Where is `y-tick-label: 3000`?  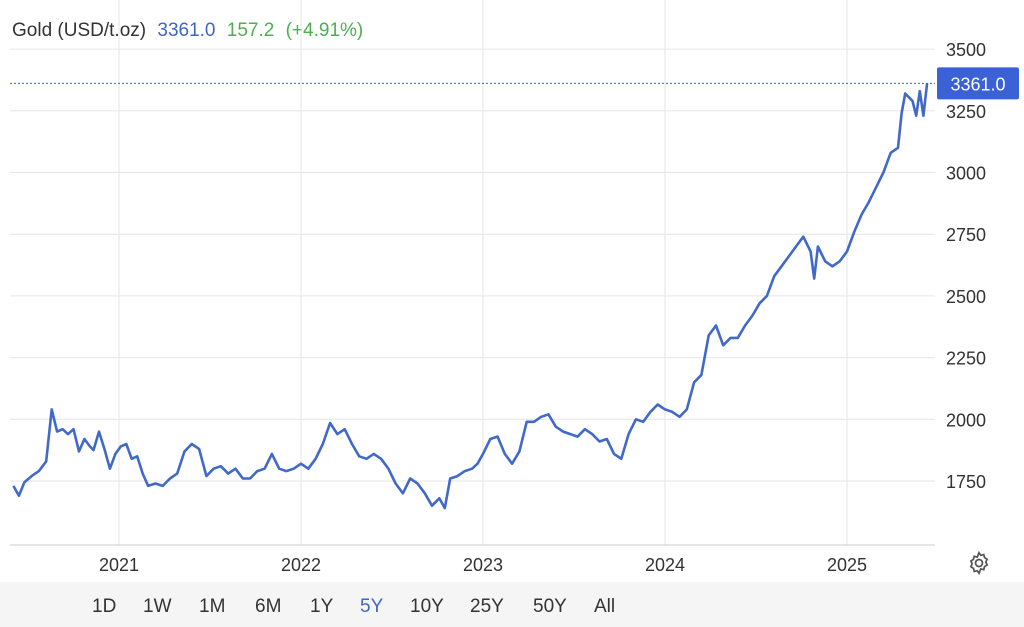
y-tick-label: 3000 is located at coordinates (966, 174).